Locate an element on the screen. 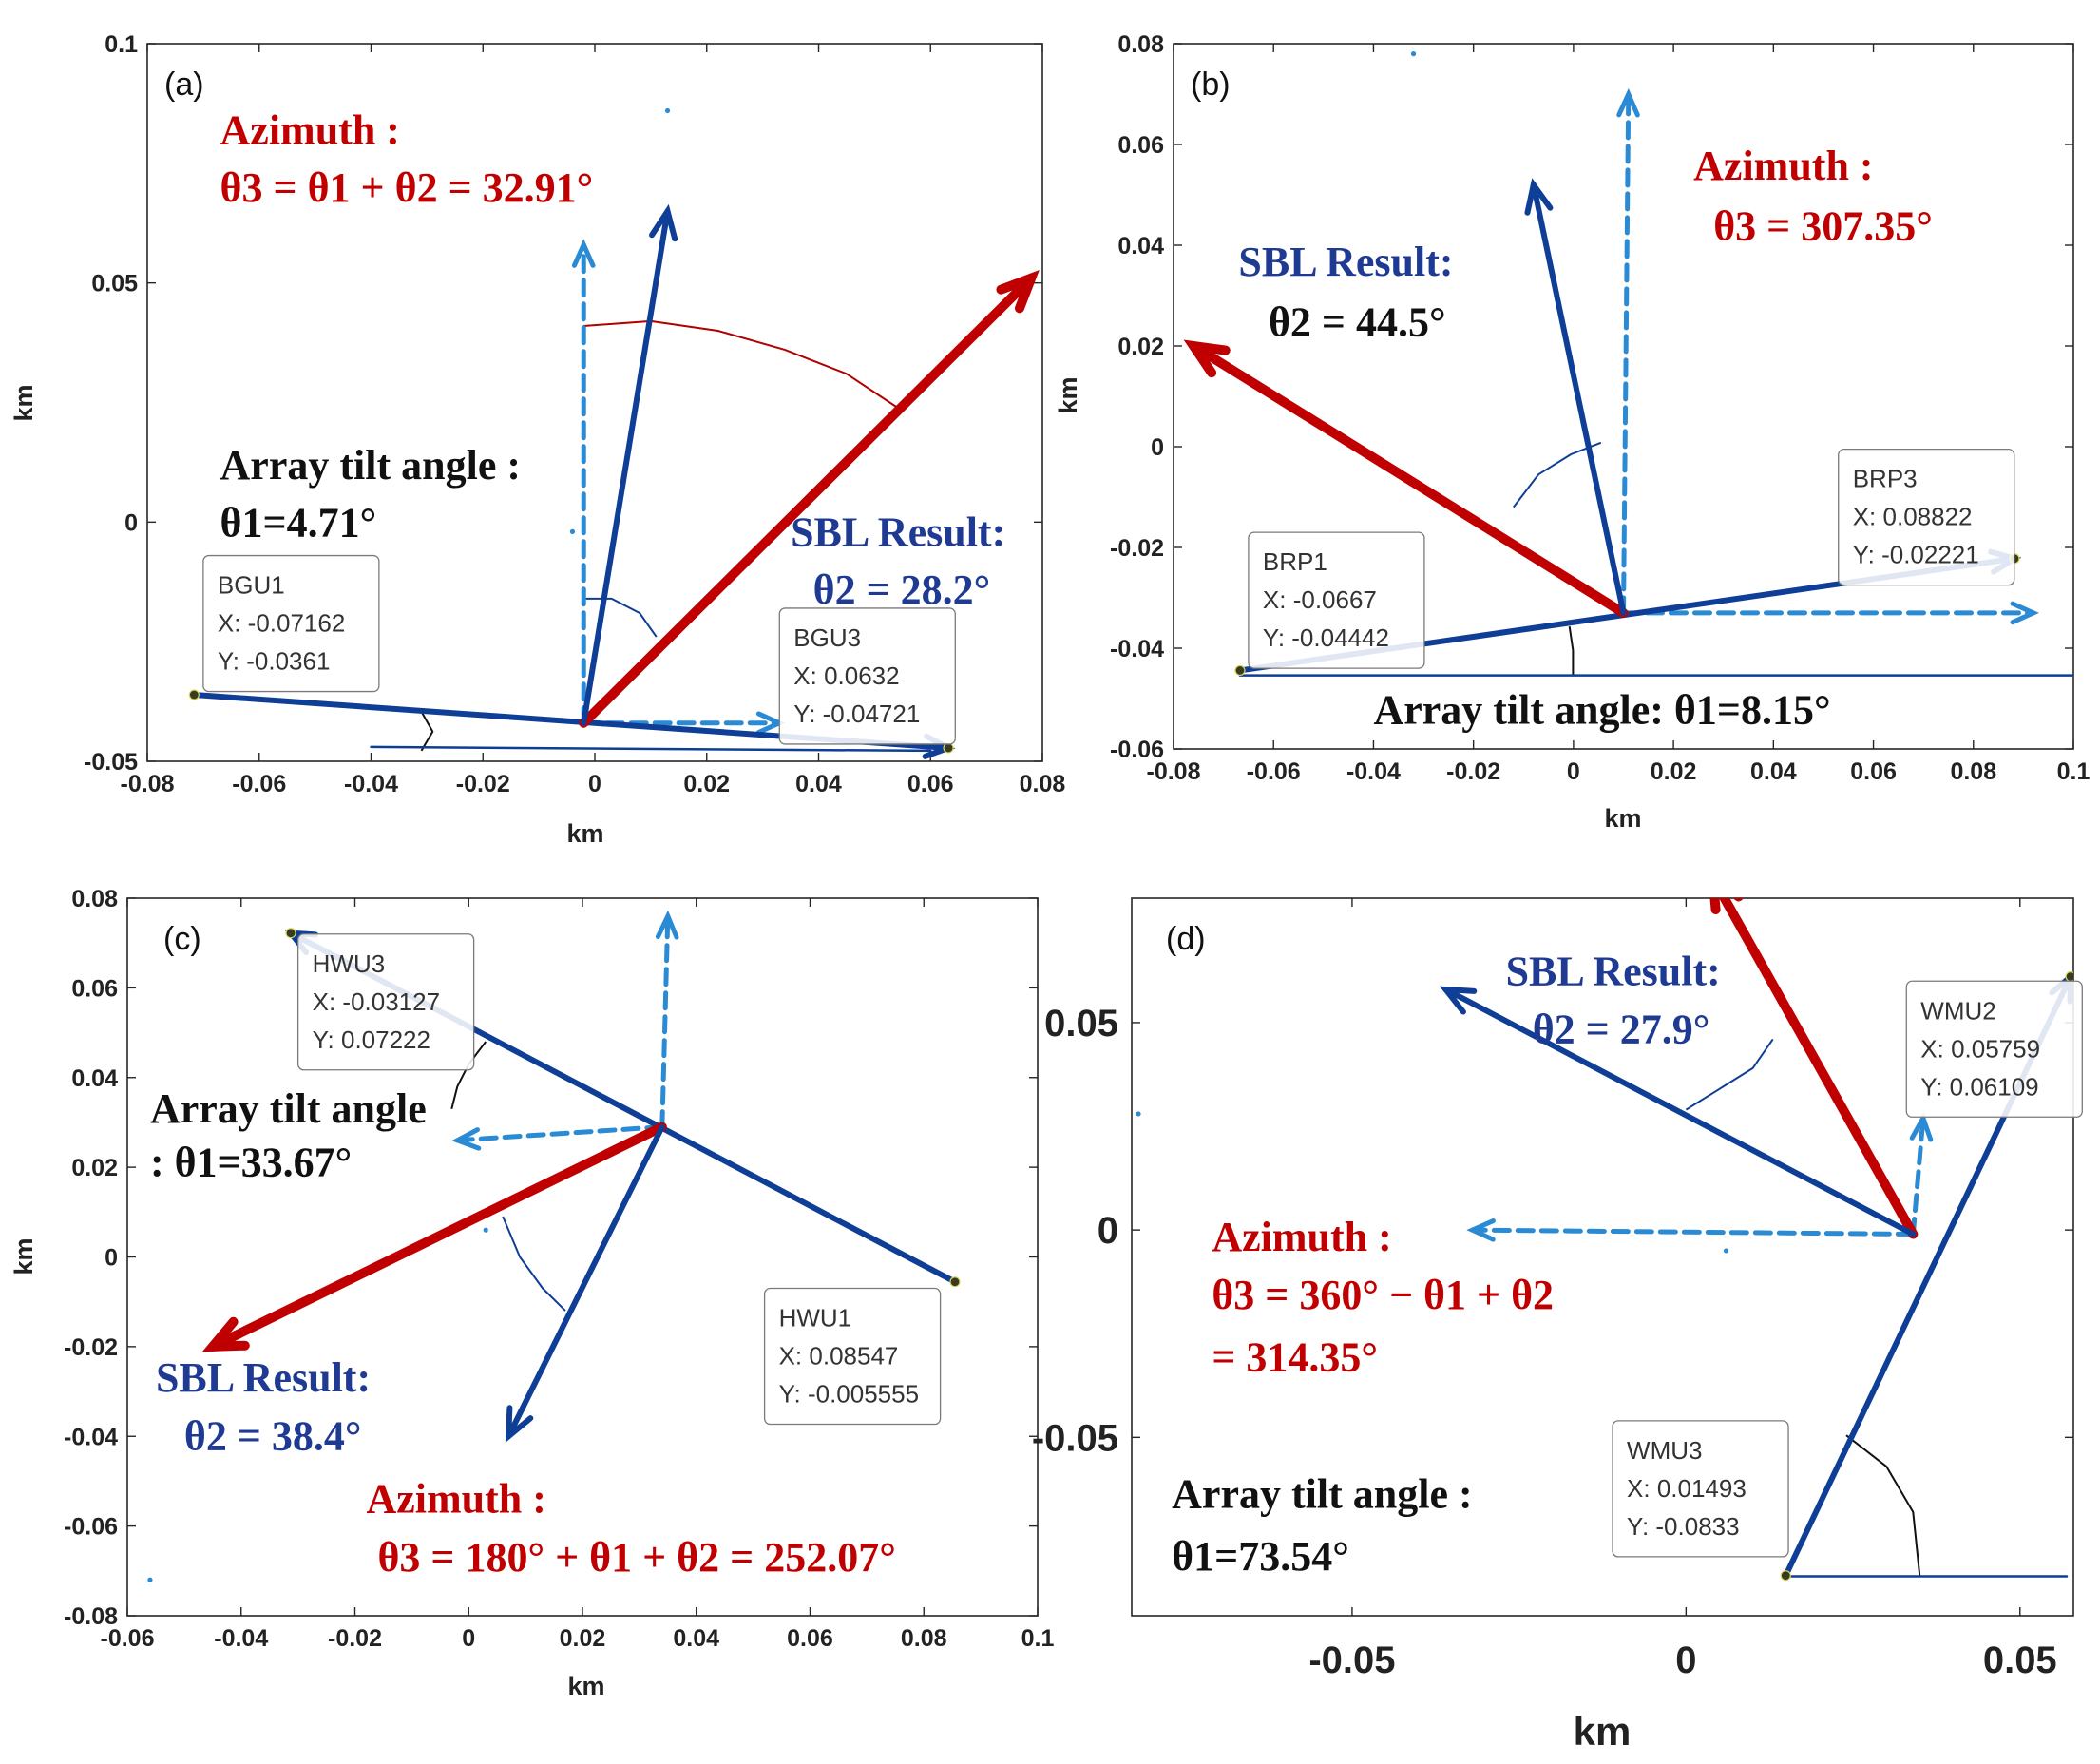 This screenshot has width=2100, height=1764. x-tick-label: -0.08 is located at coordinates (148, 784).